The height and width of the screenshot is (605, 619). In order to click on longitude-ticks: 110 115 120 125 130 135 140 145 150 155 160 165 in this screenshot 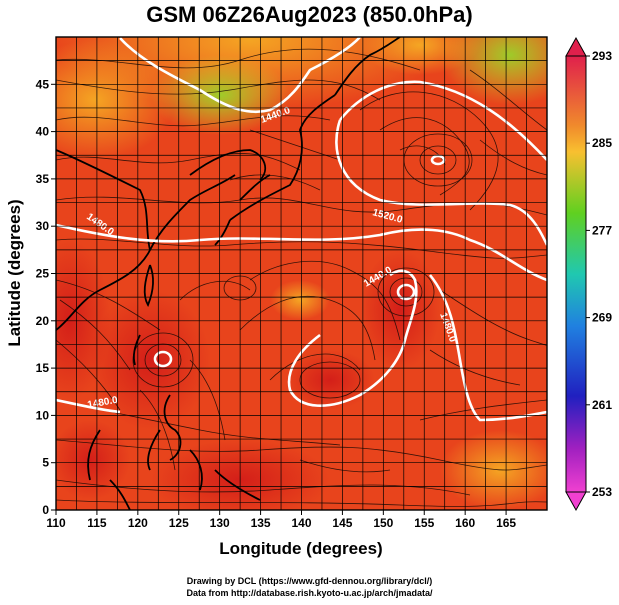, I will do `click(281, 520)`.